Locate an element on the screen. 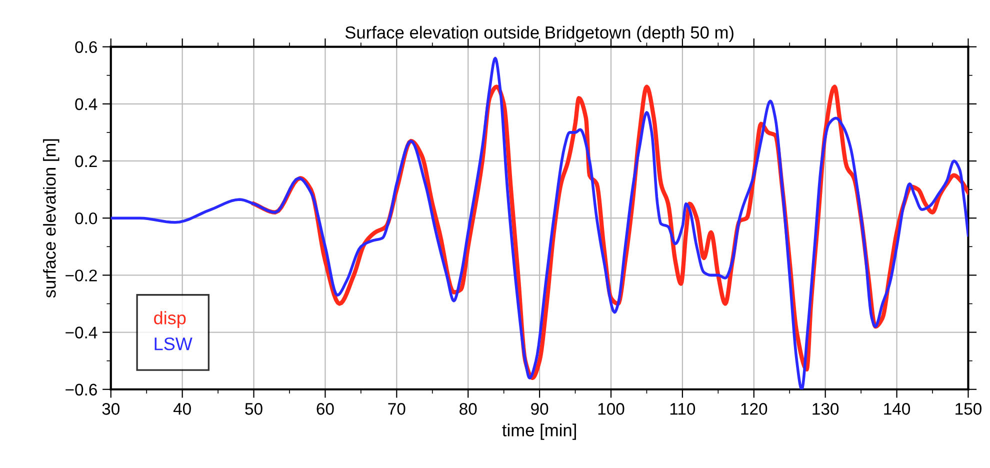 The width and height of the screenshot is (990, 468). y-tick-label: 0.0 is located at coordinates (86, 218).